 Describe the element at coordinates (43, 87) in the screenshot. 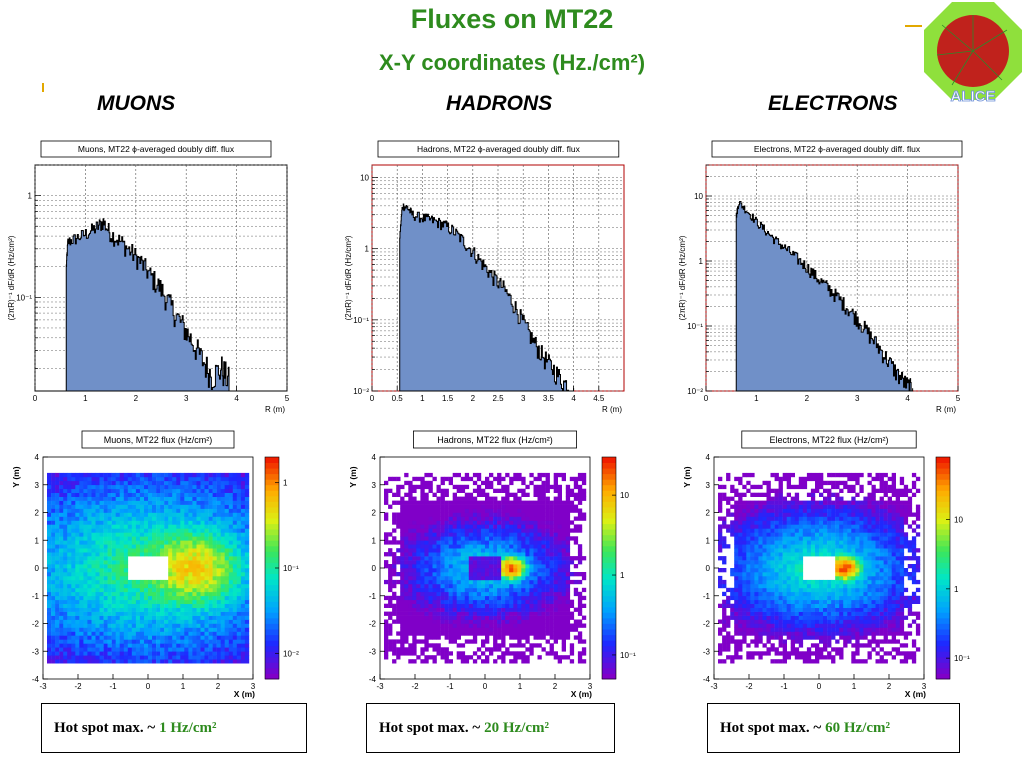

I see `decorative-mark` at that location.